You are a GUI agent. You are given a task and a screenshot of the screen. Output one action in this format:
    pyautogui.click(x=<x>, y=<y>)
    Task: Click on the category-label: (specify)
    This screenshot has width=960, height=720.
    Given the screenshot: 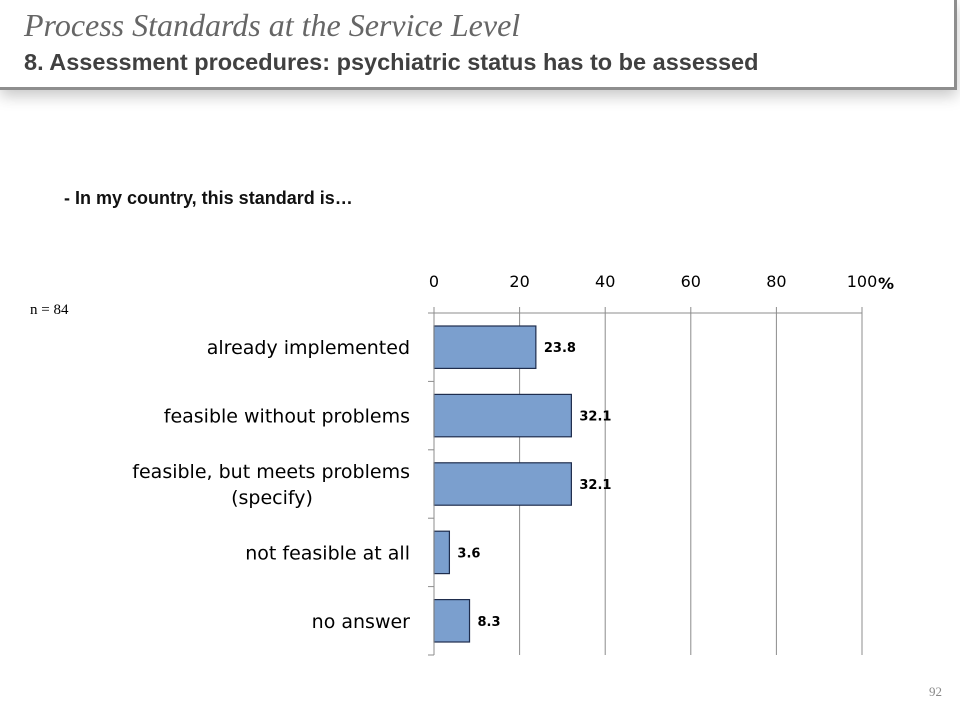 What is the action you would take?
    pyautogui.click(x=272, y=498)
    